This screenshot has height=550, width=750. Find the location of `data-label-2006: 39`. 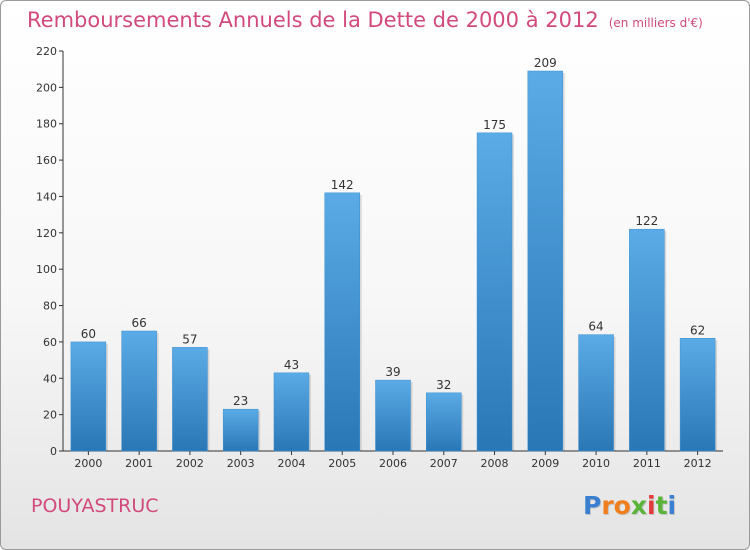

data-label-2006: 39 is located at coordinates (392, 372).